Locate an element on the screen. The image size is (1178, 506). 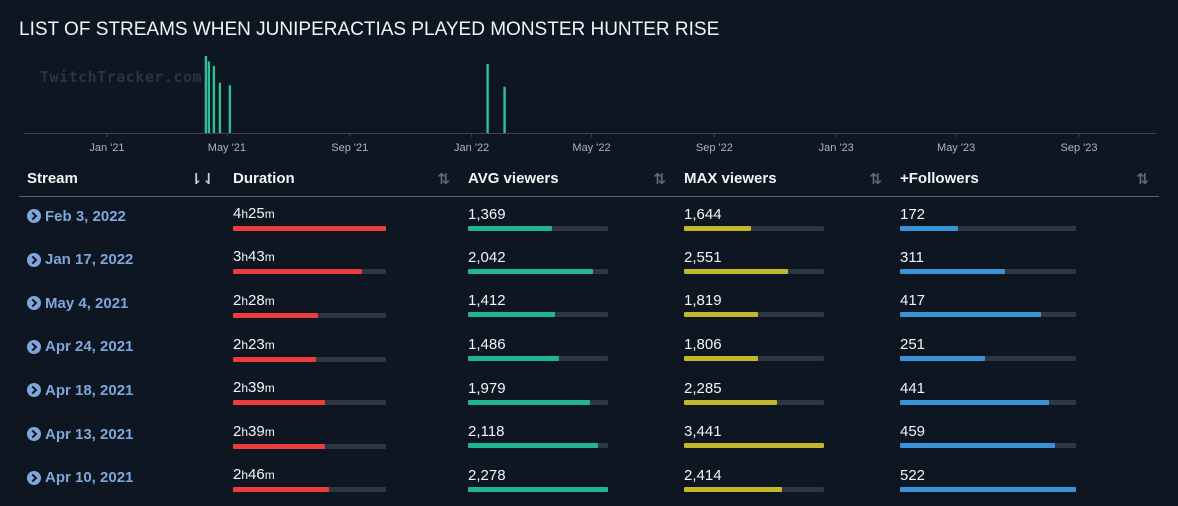
column-header-duration: Duration ⇅ is located at coordinates (342, 179).